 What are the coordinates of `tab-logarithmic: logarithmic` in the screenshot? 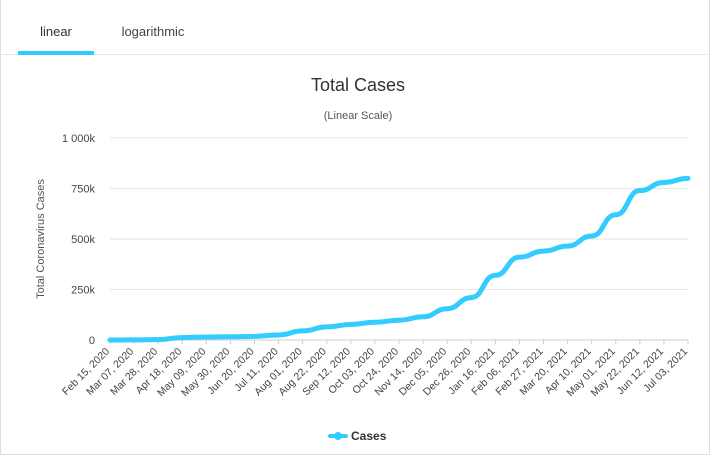 It's located at (153, 31).